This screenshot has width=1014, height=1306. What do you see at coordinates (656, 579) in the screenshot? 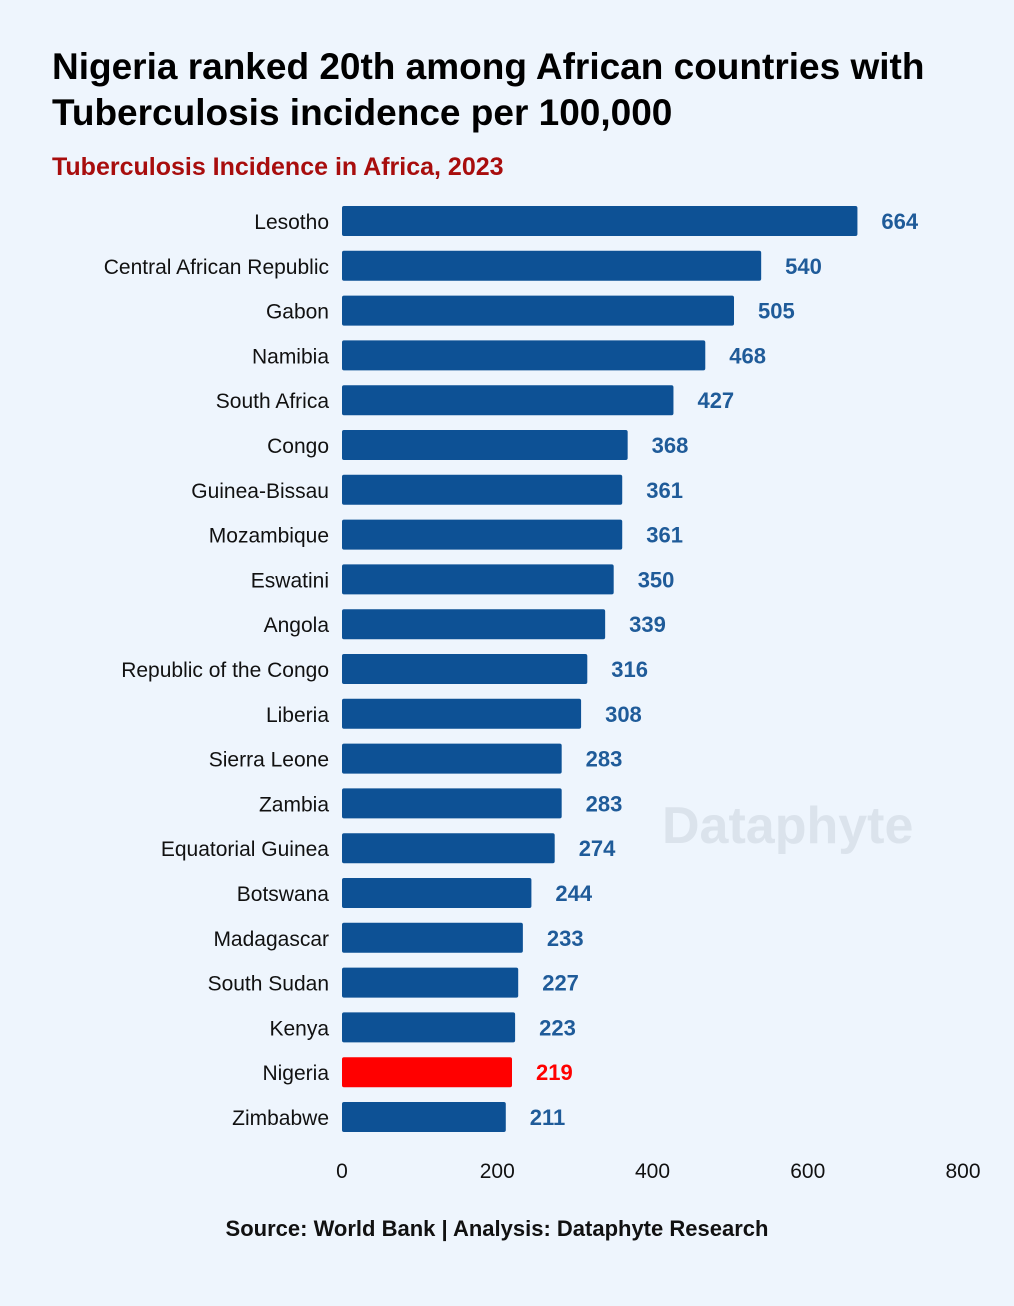
I see `value-label: 350` at bounding box center [656, 579].